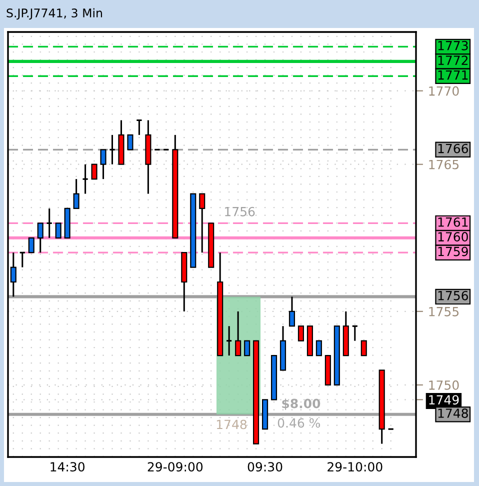  What do you see at coordinates (299, 423) in the screenshot?
I see `annotation: 0.46 %` at bounding box center [299, 423].